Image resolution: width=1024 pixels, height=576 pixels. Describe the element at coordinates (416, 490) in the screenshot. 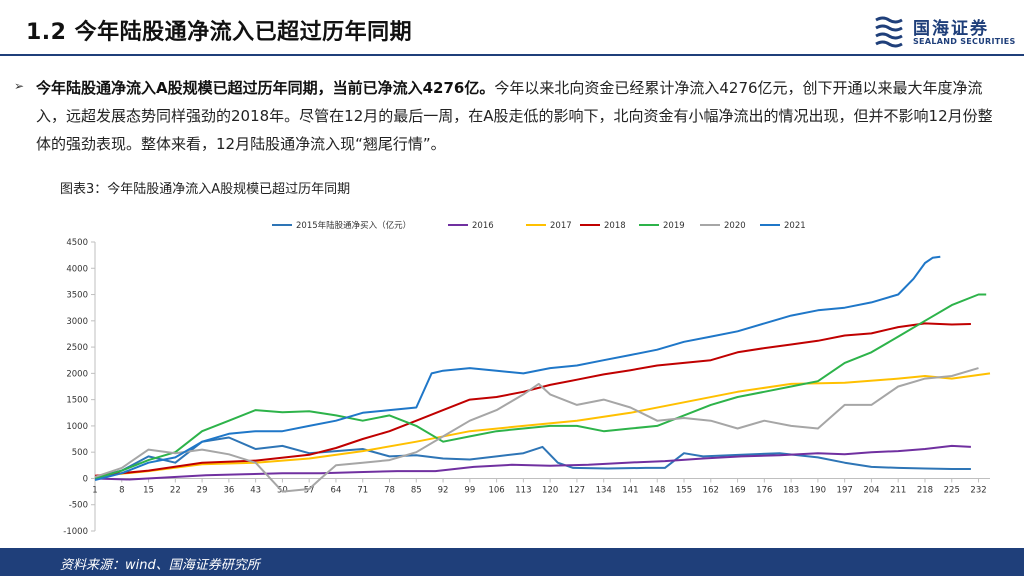

I see `x-tick-label: 85` at that location.